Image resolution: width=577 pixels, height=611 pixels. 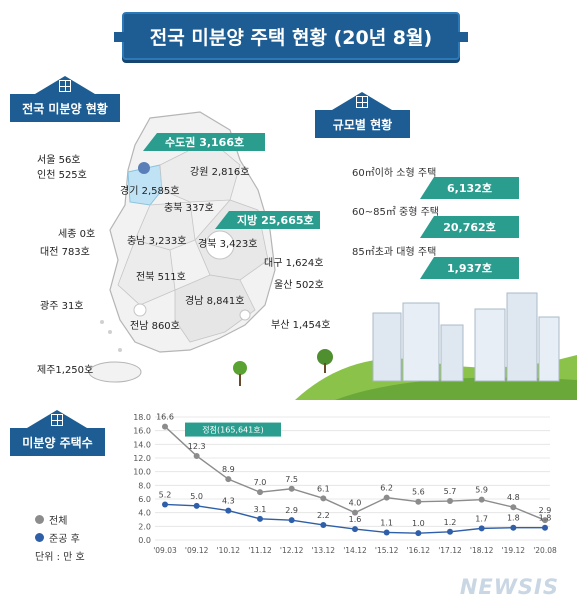 I want to click on size-medium-value: 20,762호, so click(x=469, y=227).